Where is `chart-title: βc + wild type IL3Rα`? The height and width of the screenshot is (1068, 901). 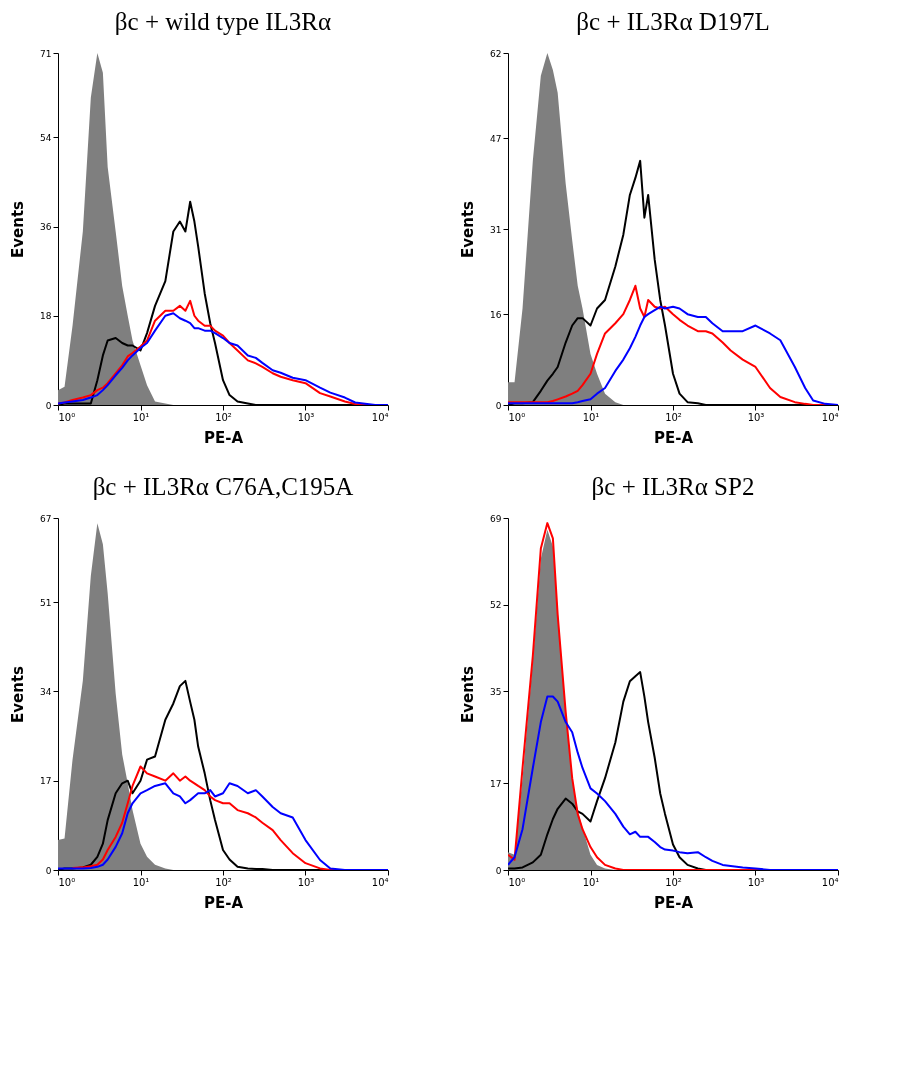
chart-title: βc + wild type IL3Rα is located at coordinates (223, 21).